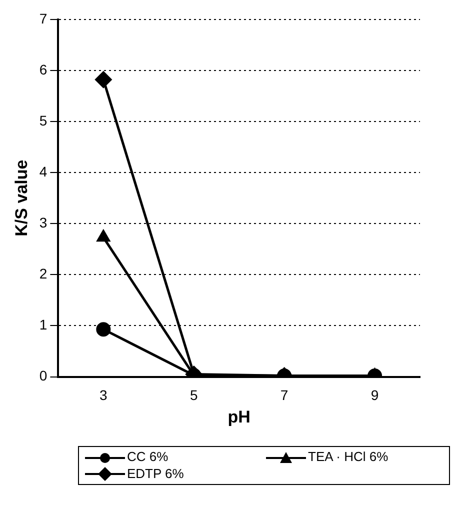 The width and height of the screenshot is (468, 513). I want to click on y-tick-label: 6, so click(43, 69).